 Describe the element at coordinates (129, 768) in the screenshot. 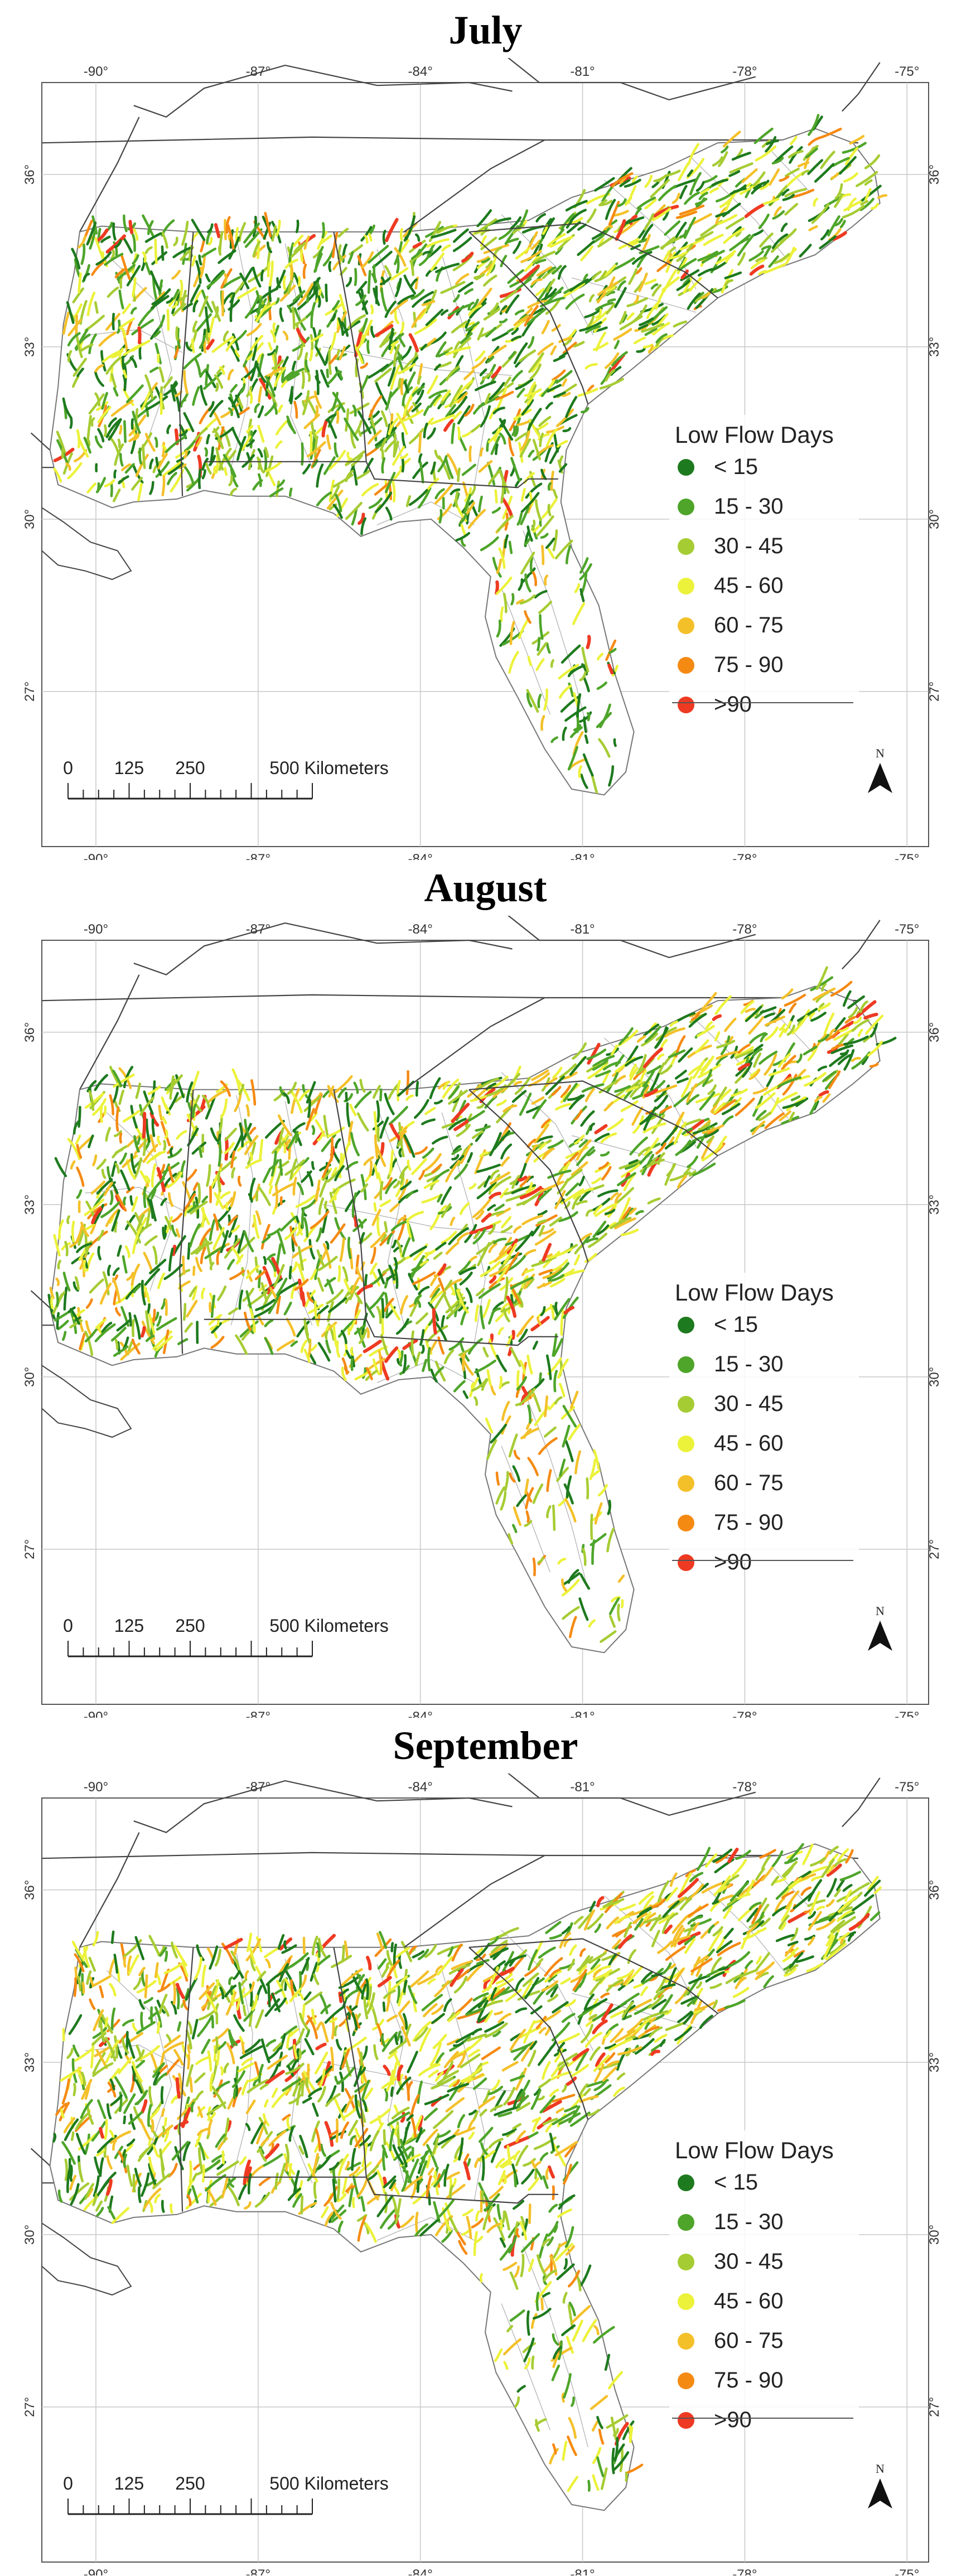

I see `scale-label: 125` at that location.